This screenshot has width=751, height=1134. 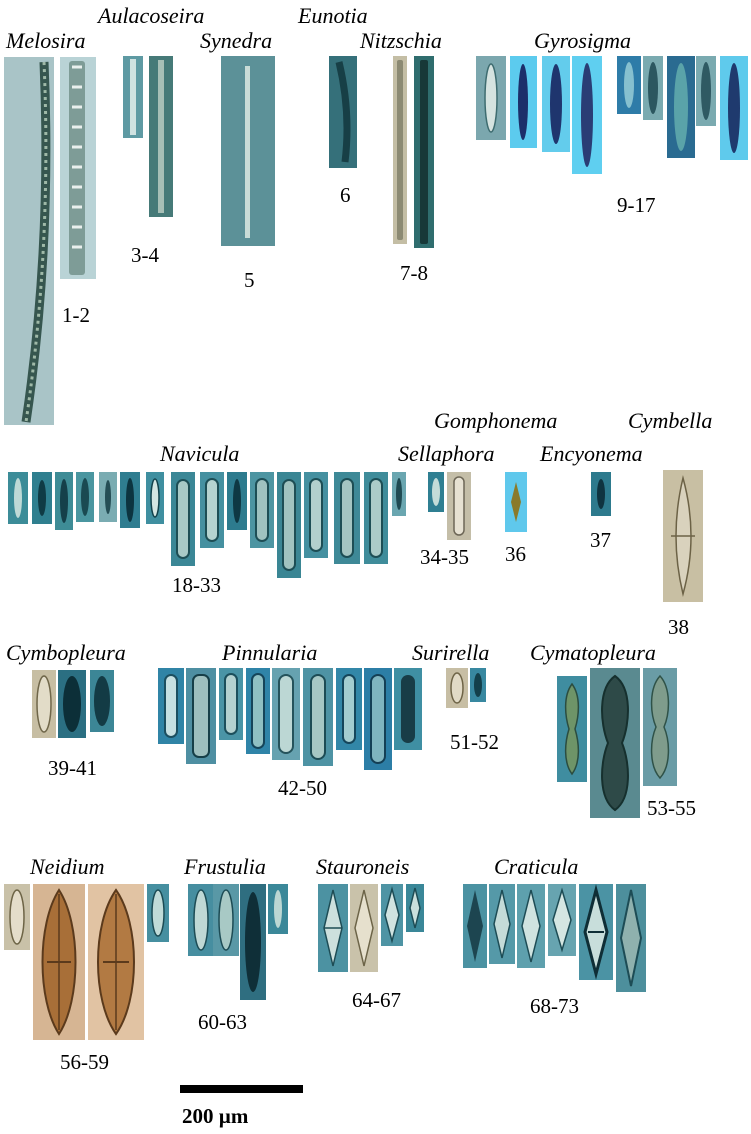 What do you see at coordinates (671, 808) in the screenshot?
I see `figure-numbers-cymatopleura: 53-55` at bounding box center [671, 808].